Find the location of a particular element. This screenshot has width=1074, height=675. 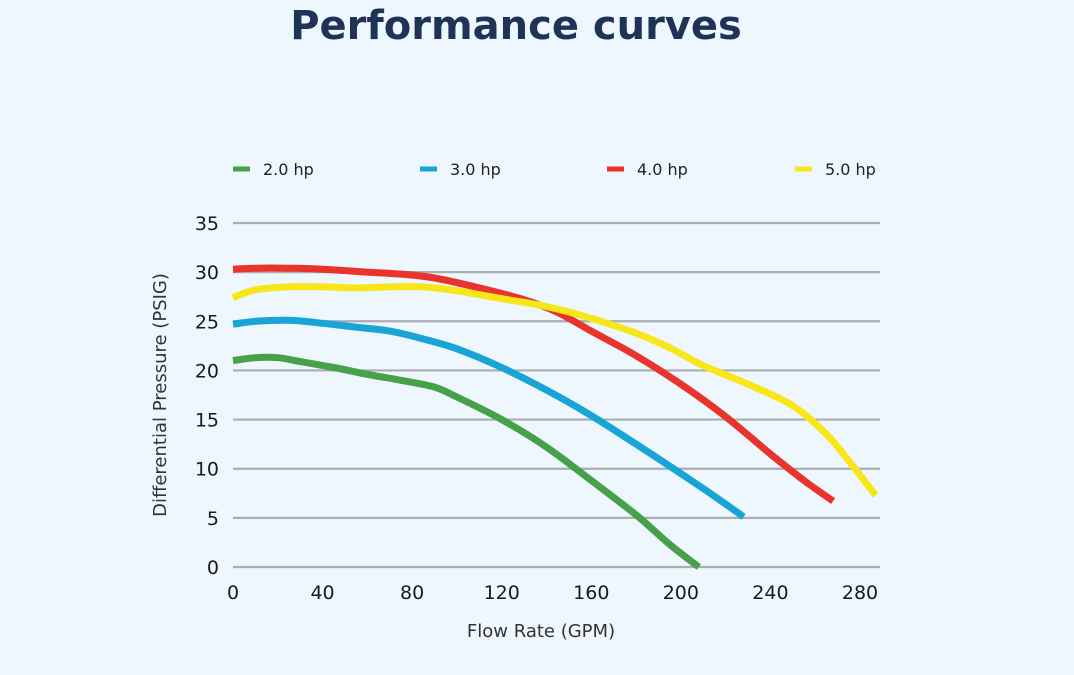

y-tick-labels: 0 5 10 15 20 25 30 35 is located at coordinates (207, 396).